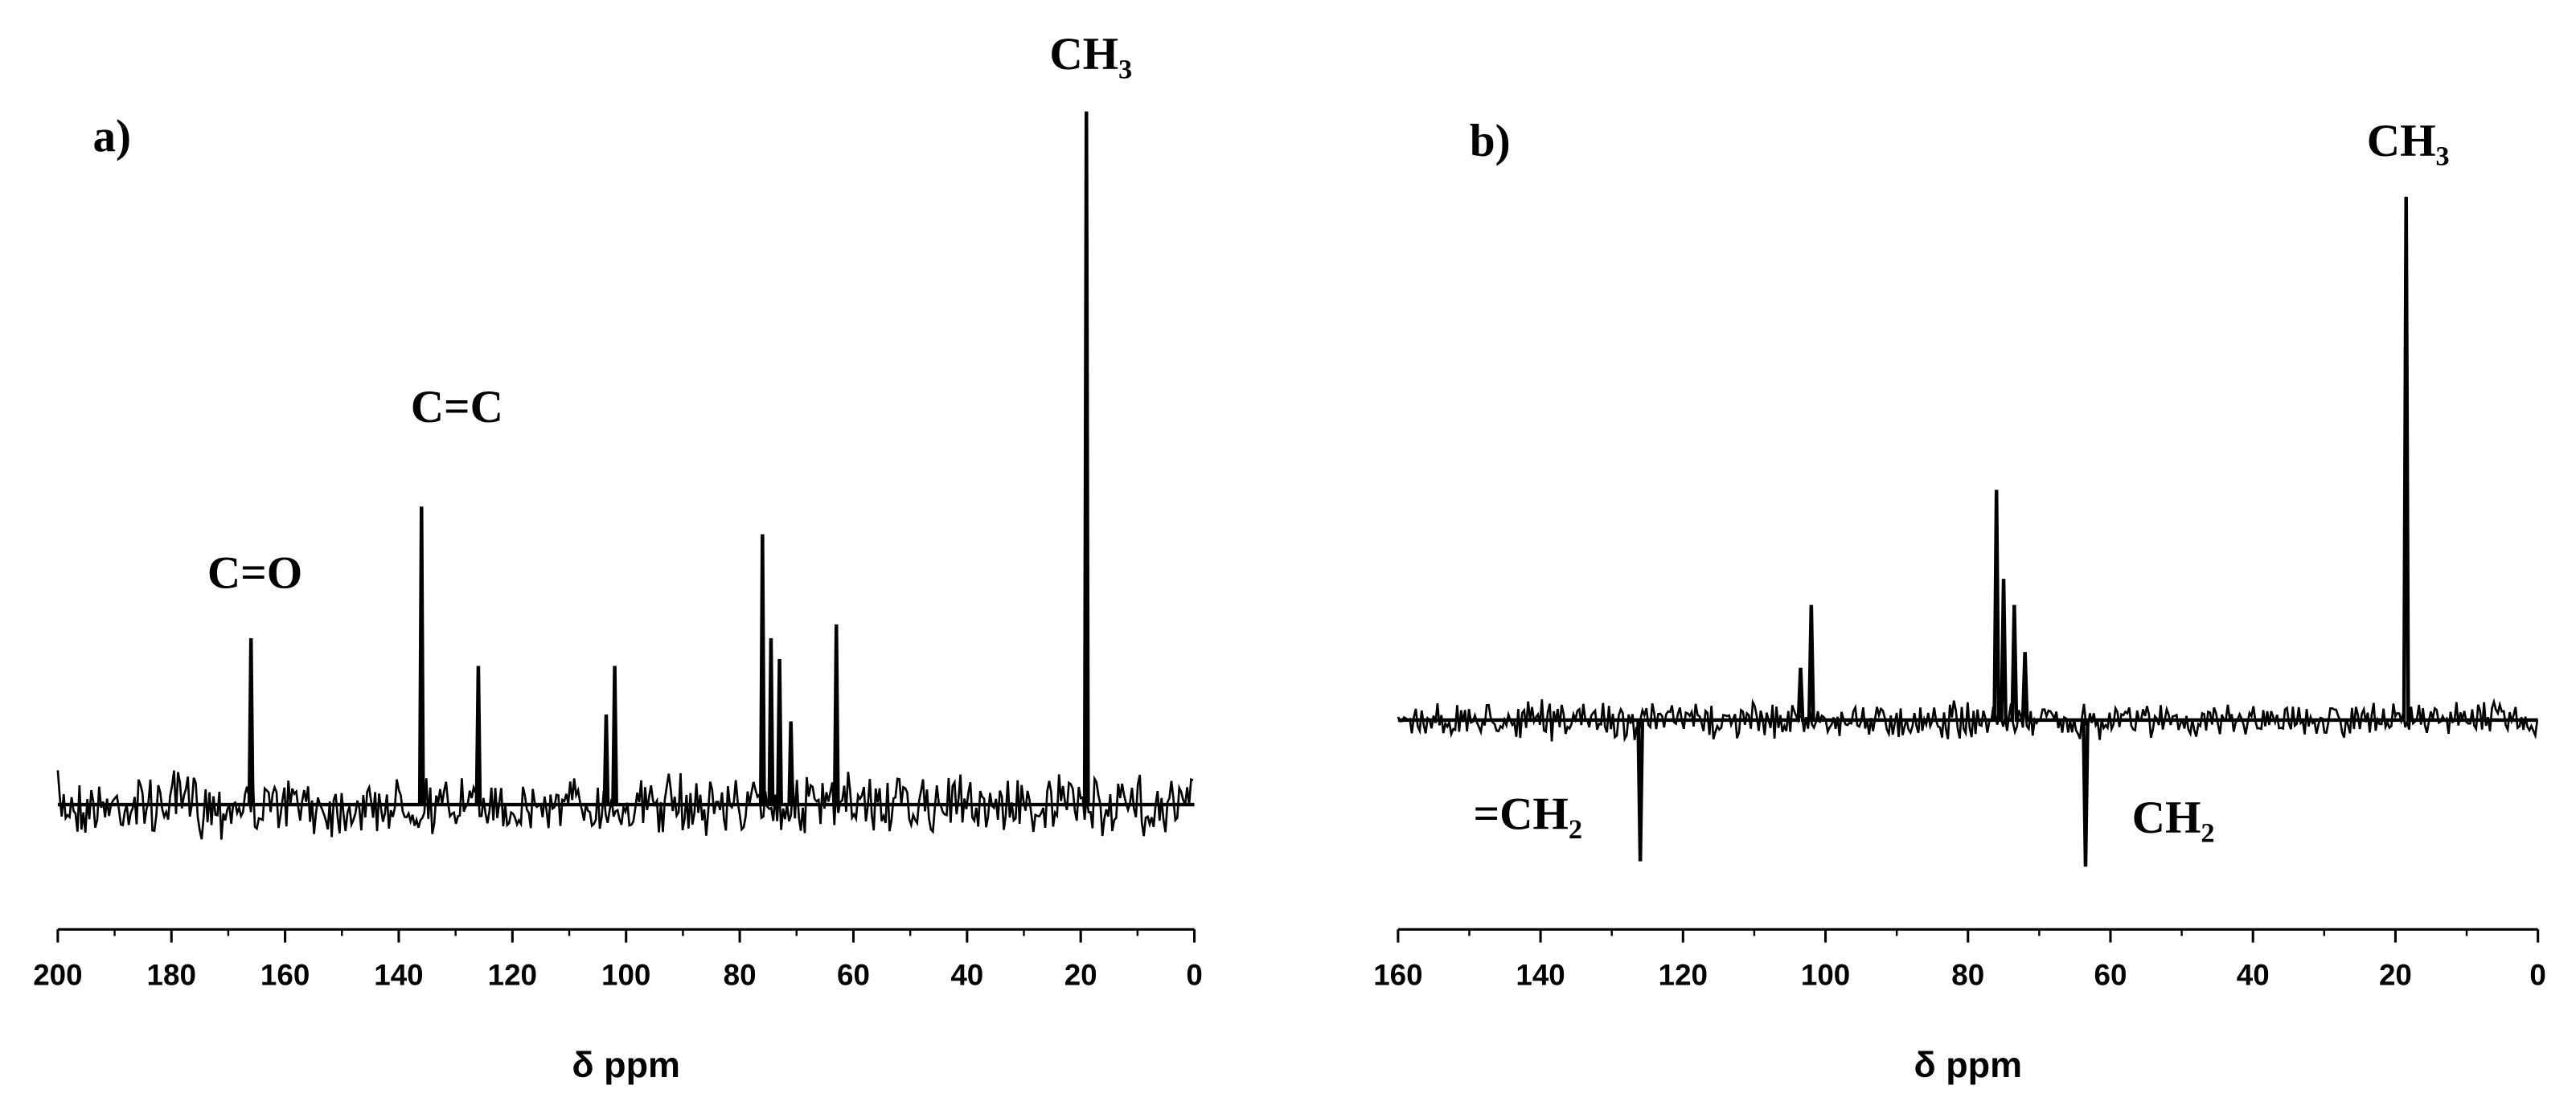 This screenshot has width=2576, height=1110. I want to click on panel-label: b), so click(1491, 141).